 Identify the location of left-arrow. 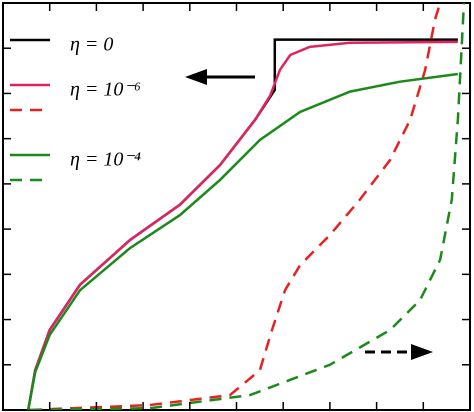
(220, 77).